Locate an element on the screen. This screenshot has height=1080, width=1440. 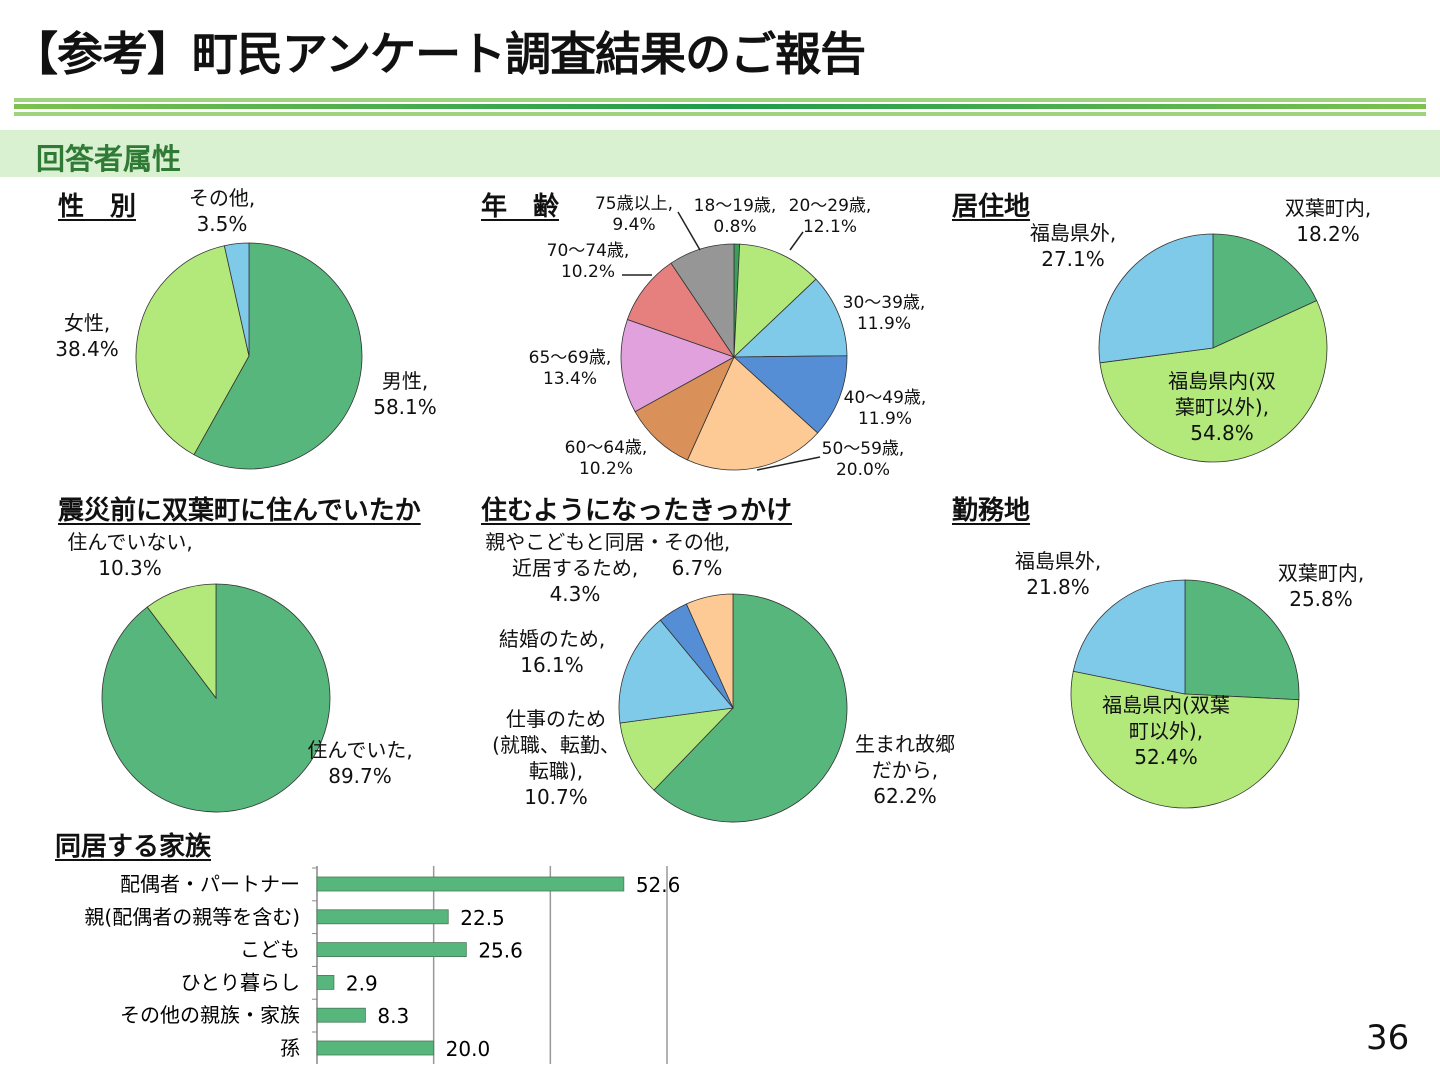
slice-label: 福島県内(双 葉町以外), is located at coordinates (1222, 394).